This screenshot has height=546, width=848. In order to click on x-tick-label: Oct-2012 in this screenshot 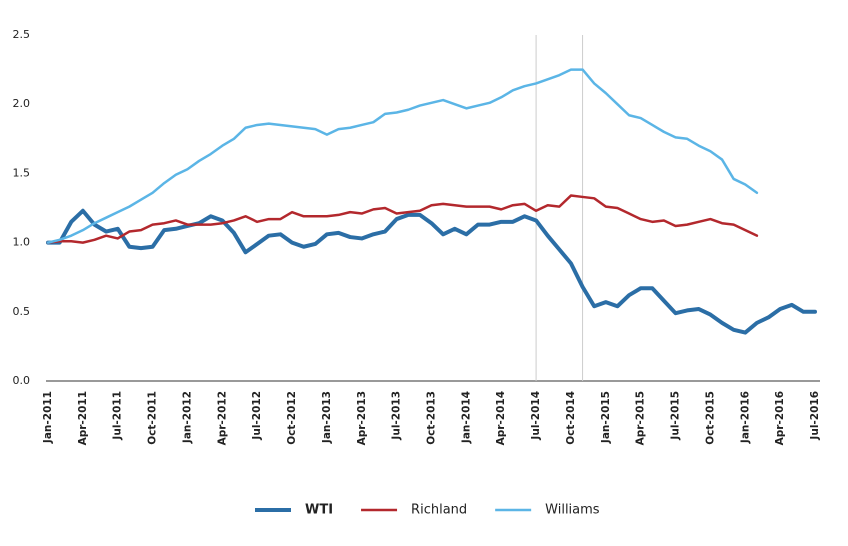, I will do `click(292, 418)`.